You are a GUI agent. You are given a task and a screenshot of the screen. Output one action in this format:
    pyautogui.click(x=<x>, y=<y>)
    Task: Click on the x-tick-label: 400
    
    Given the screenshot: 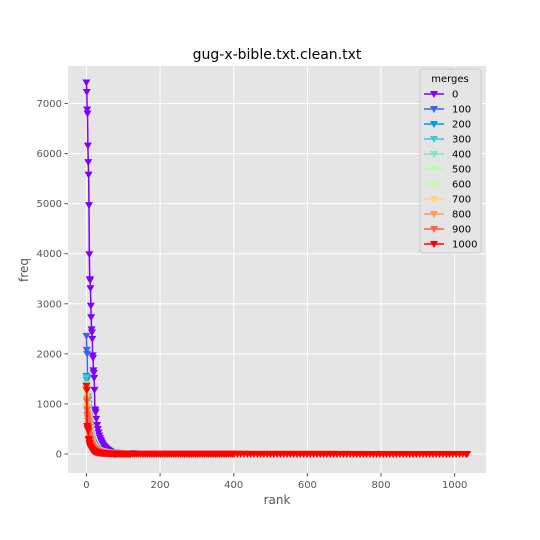 What is the action you would take?
    pyautogui.click(x=233, y=485)
    